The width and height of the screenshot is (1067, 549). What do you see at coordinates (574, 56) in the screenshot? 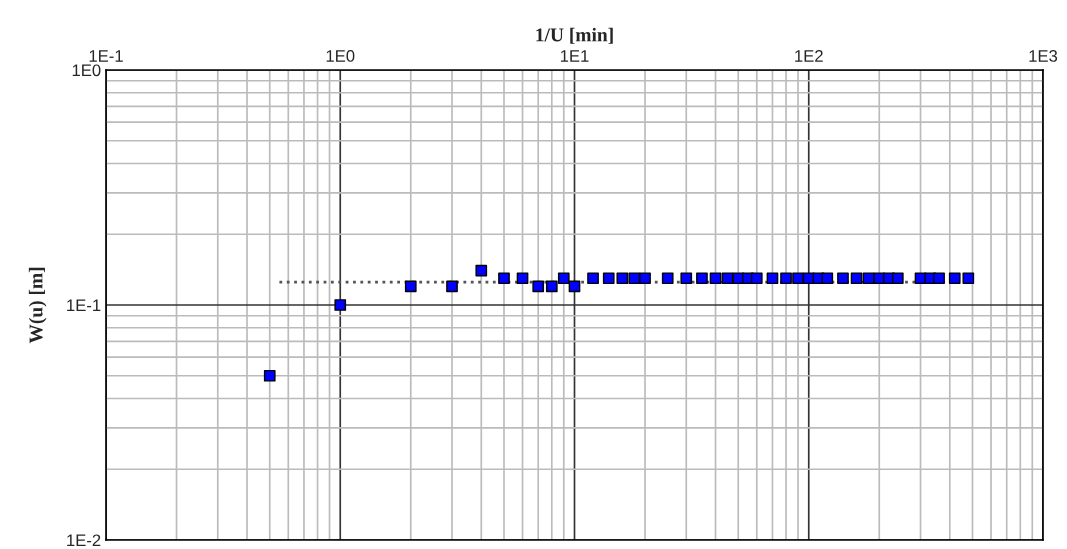
I see `x-tick-label: 1E1` at bounding box center [574, 56].